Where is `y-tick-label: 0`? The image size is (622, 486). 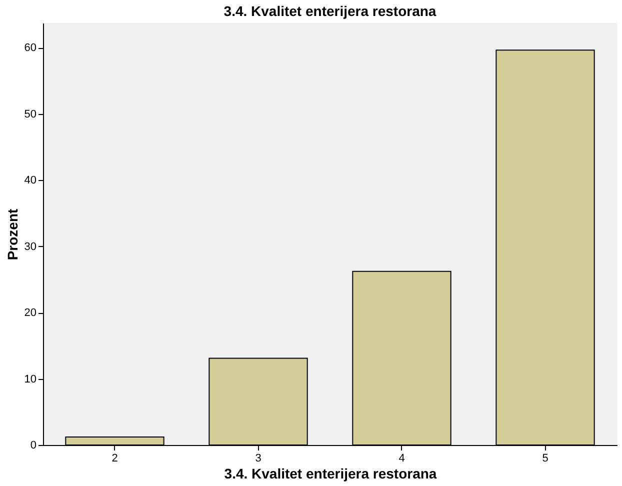
y-tick-label: 0 is located at coordinates (33, 446).